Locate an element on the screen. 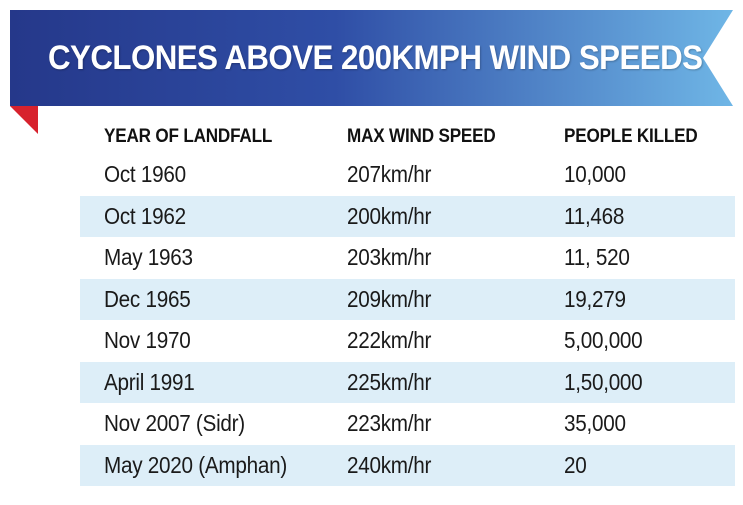 The width and height of the screenshot is (743, 505). year-cell: Nov 1970 is located at coordinates (147, 340).